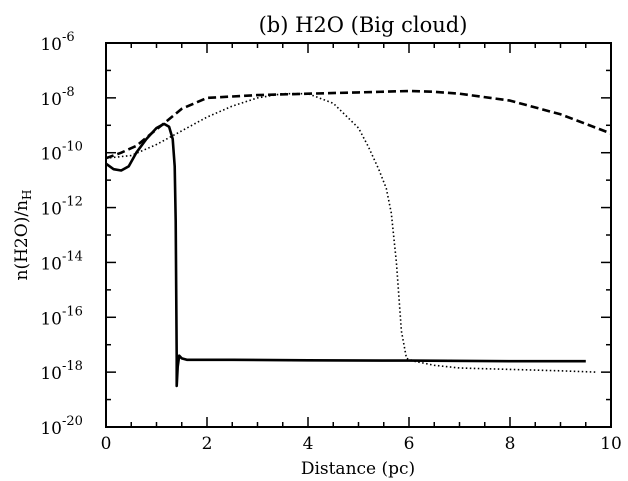  I want to click on y-axis-label-group: n(H2O)/nH, so click(23, 235).